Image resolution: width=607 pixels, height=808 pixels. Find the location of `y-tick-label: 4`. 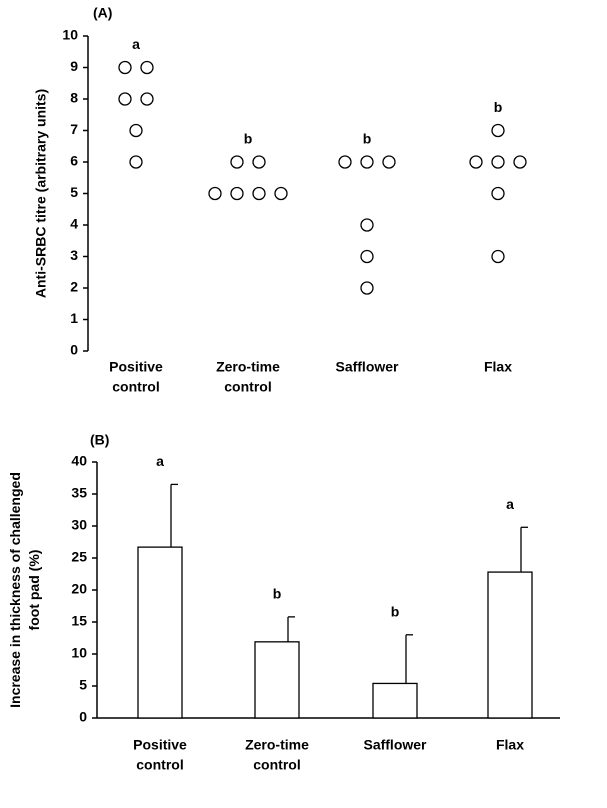

y-tick-label: 4 is located at coordinates (74, 224).